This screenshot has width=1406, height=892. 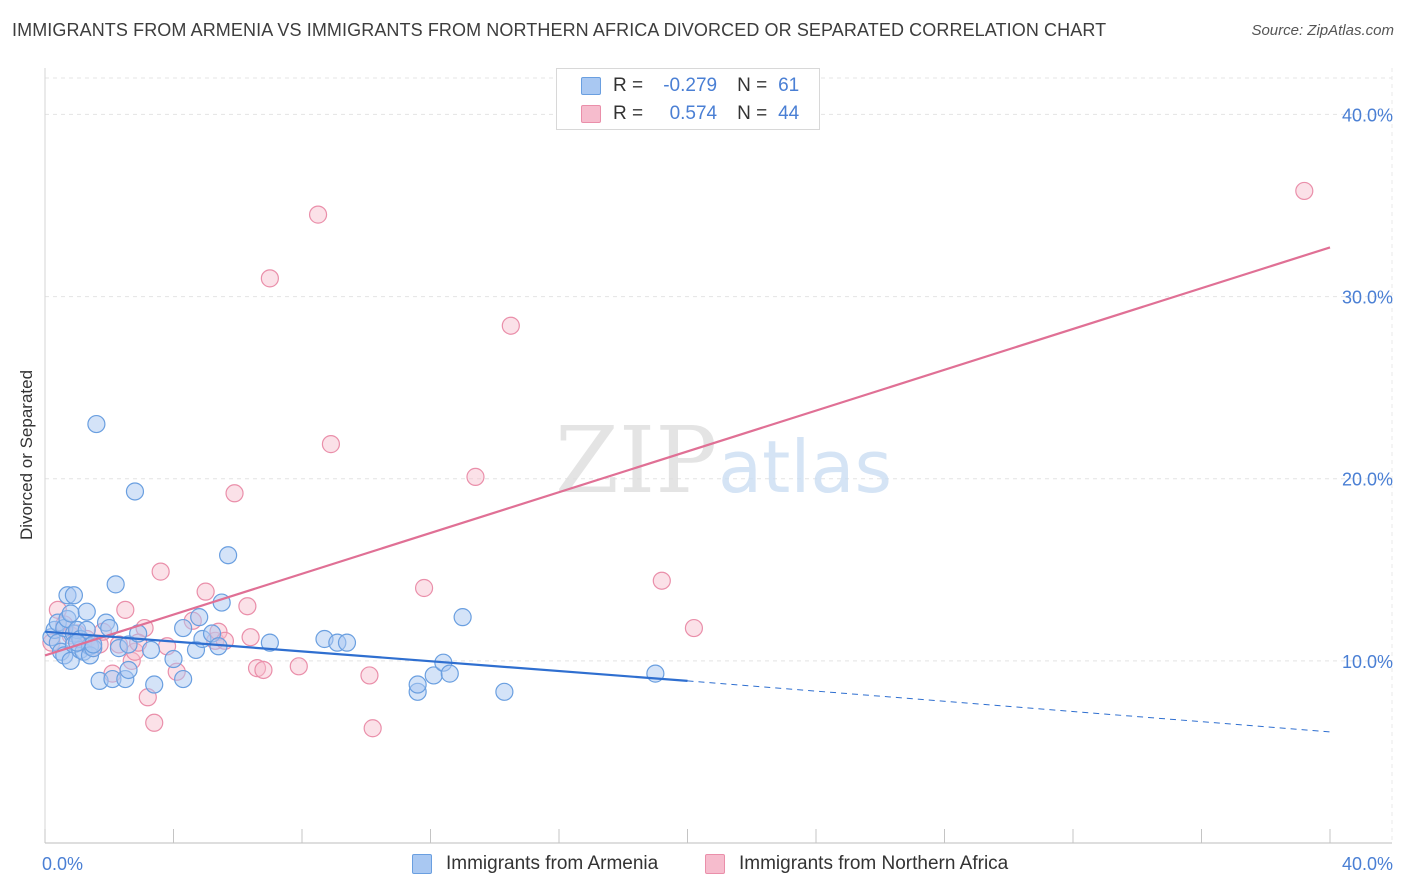 I want to click on legend-r-value-armenia: -0.279, so click(x=690, y=85).